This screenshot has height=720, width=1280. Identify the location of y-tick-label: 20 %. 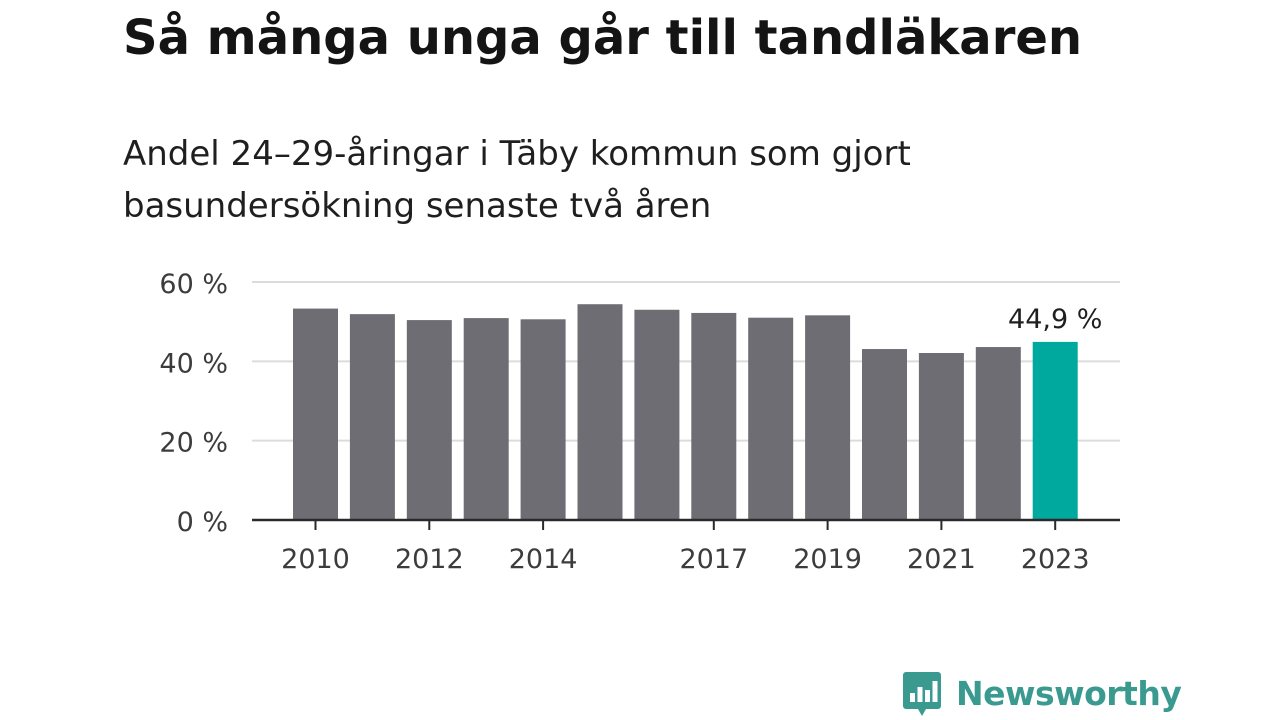
(193, 443).